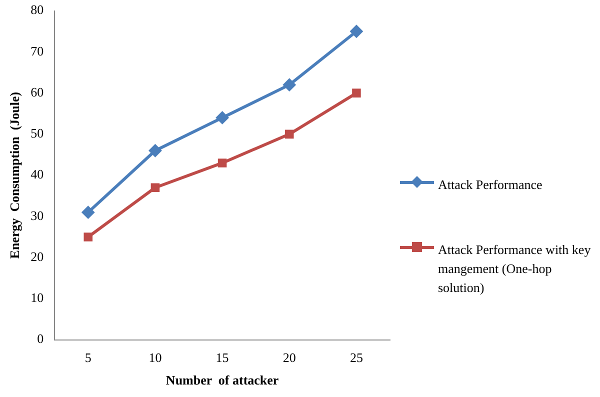 The image size is (600, 397). What do you see at coordinates (37, 256) in the screenshot?
I see `y-tick-label: 20` at bounding box center [37, 256].